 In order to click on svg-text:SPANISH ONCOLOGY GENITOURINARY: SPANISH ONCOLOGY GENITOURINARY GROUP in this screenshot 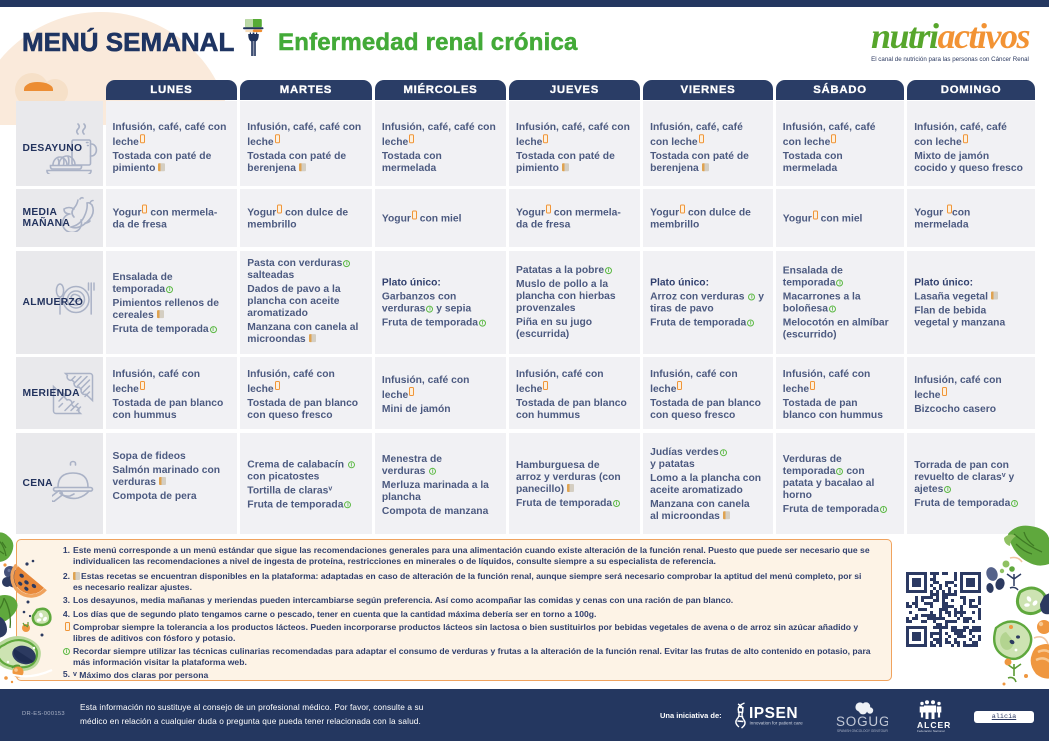, I will do `click(862, 731)`.